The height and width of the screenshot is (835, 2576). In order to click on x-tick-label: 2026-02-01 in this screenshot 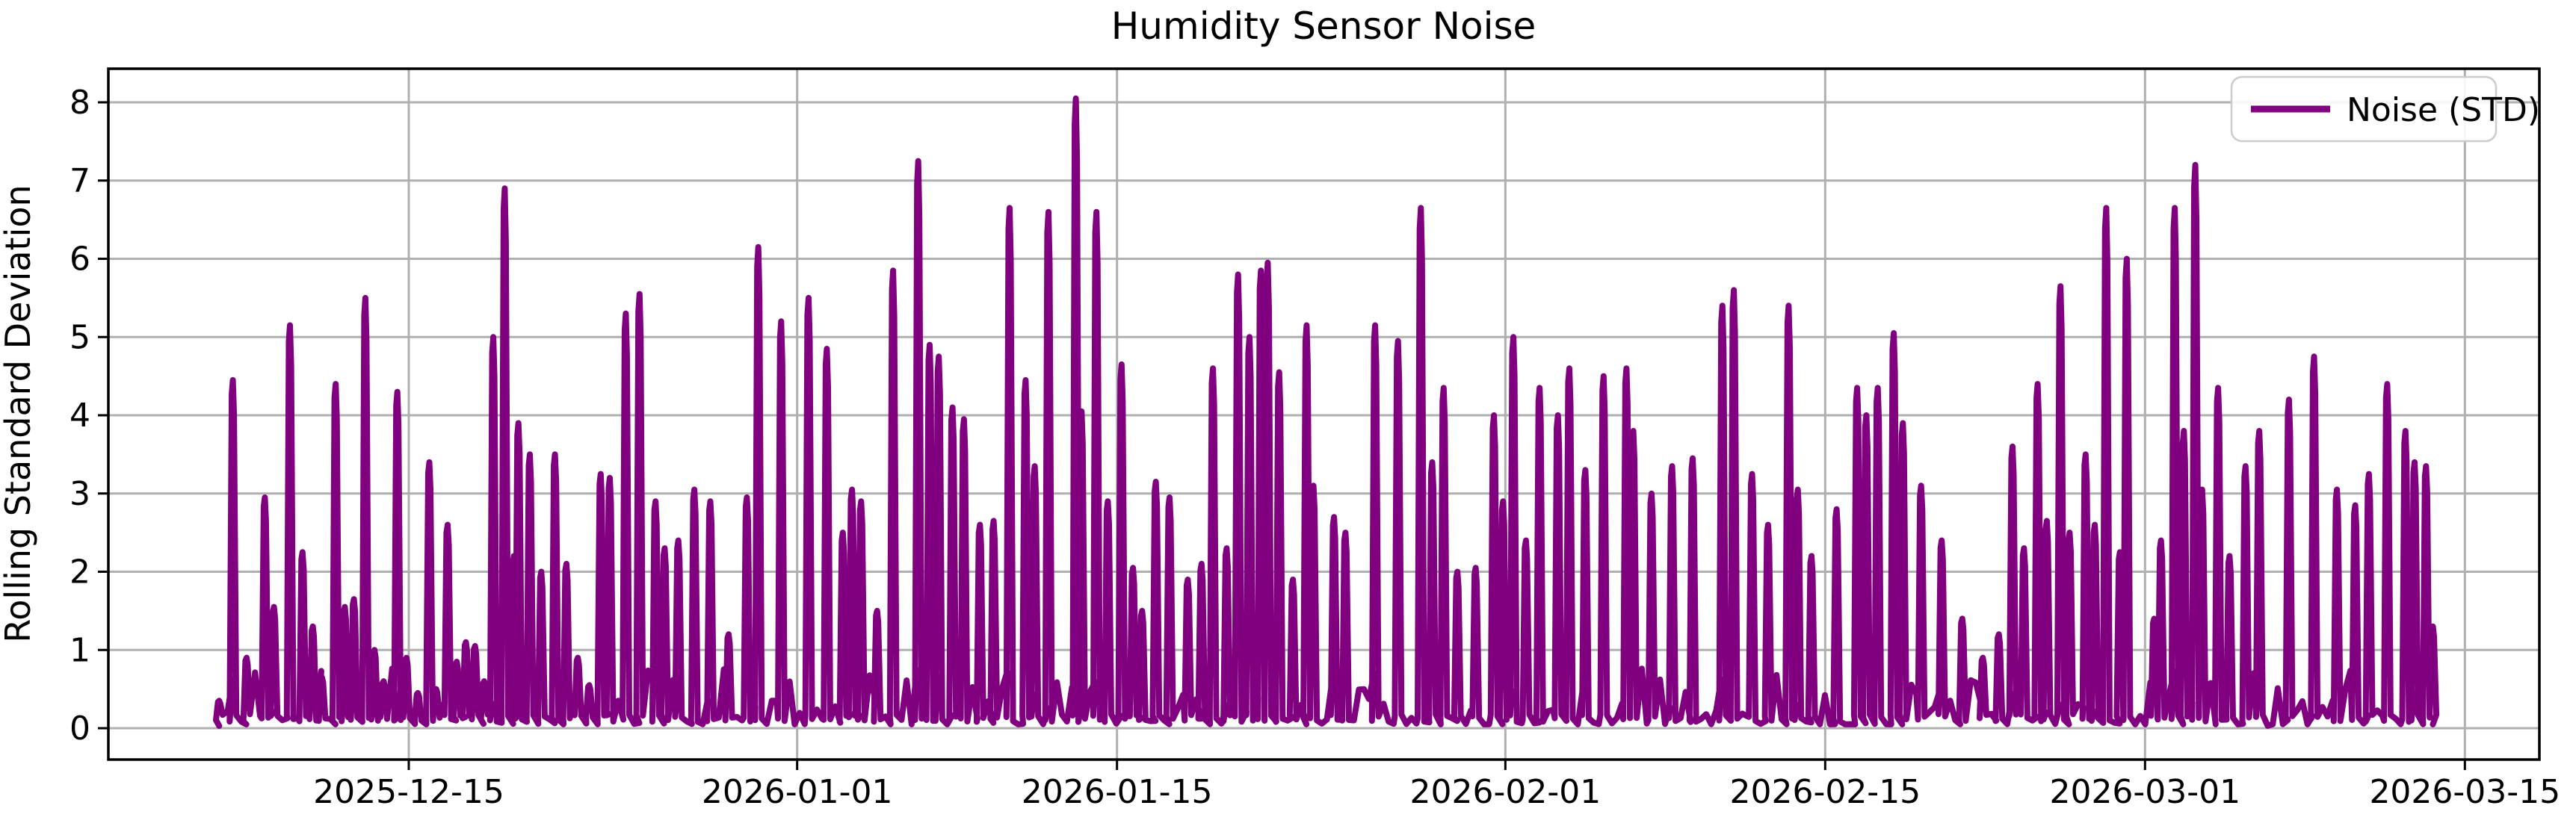, I will do `click(1505, 792)`.